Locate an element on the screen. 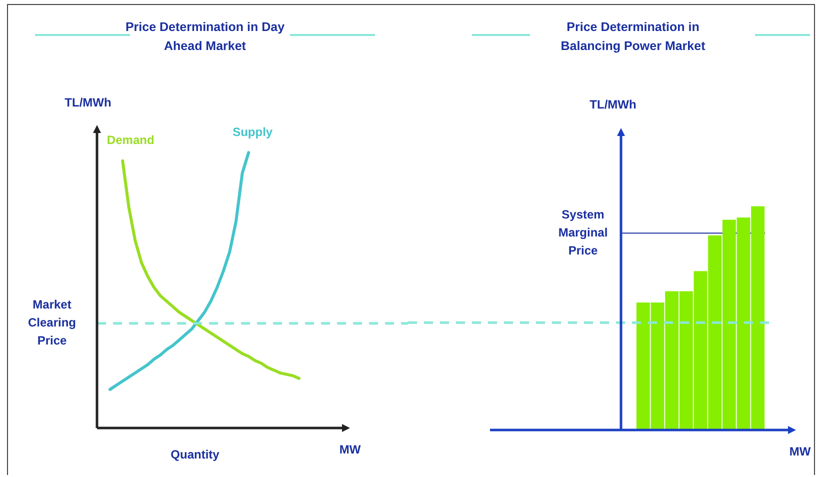 This screenshot has width=816, height=477. chart-title: Price Determination in Balancing Power Market is located at coordinates (633, 37).